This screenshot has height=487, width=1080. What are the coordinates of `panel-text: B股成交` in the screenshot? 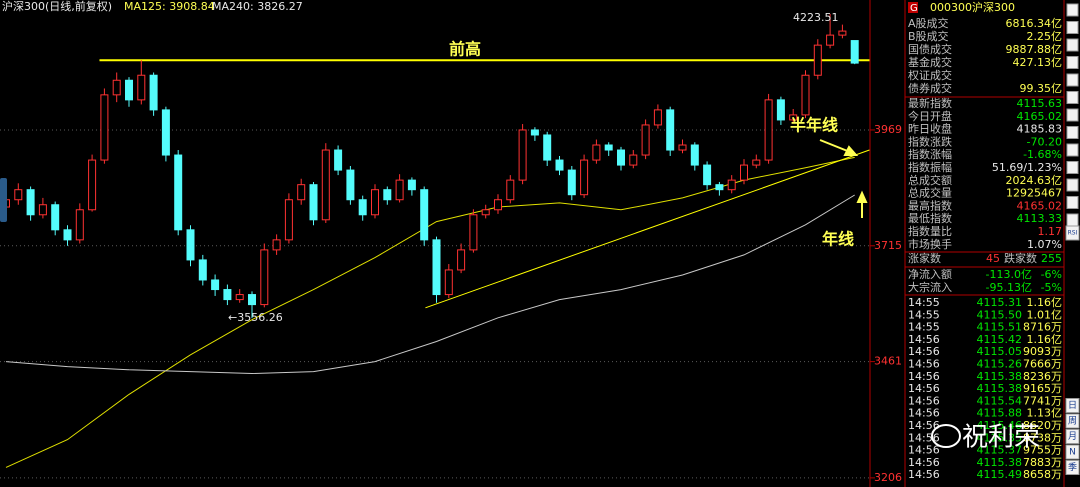 It's located at (928, 36).